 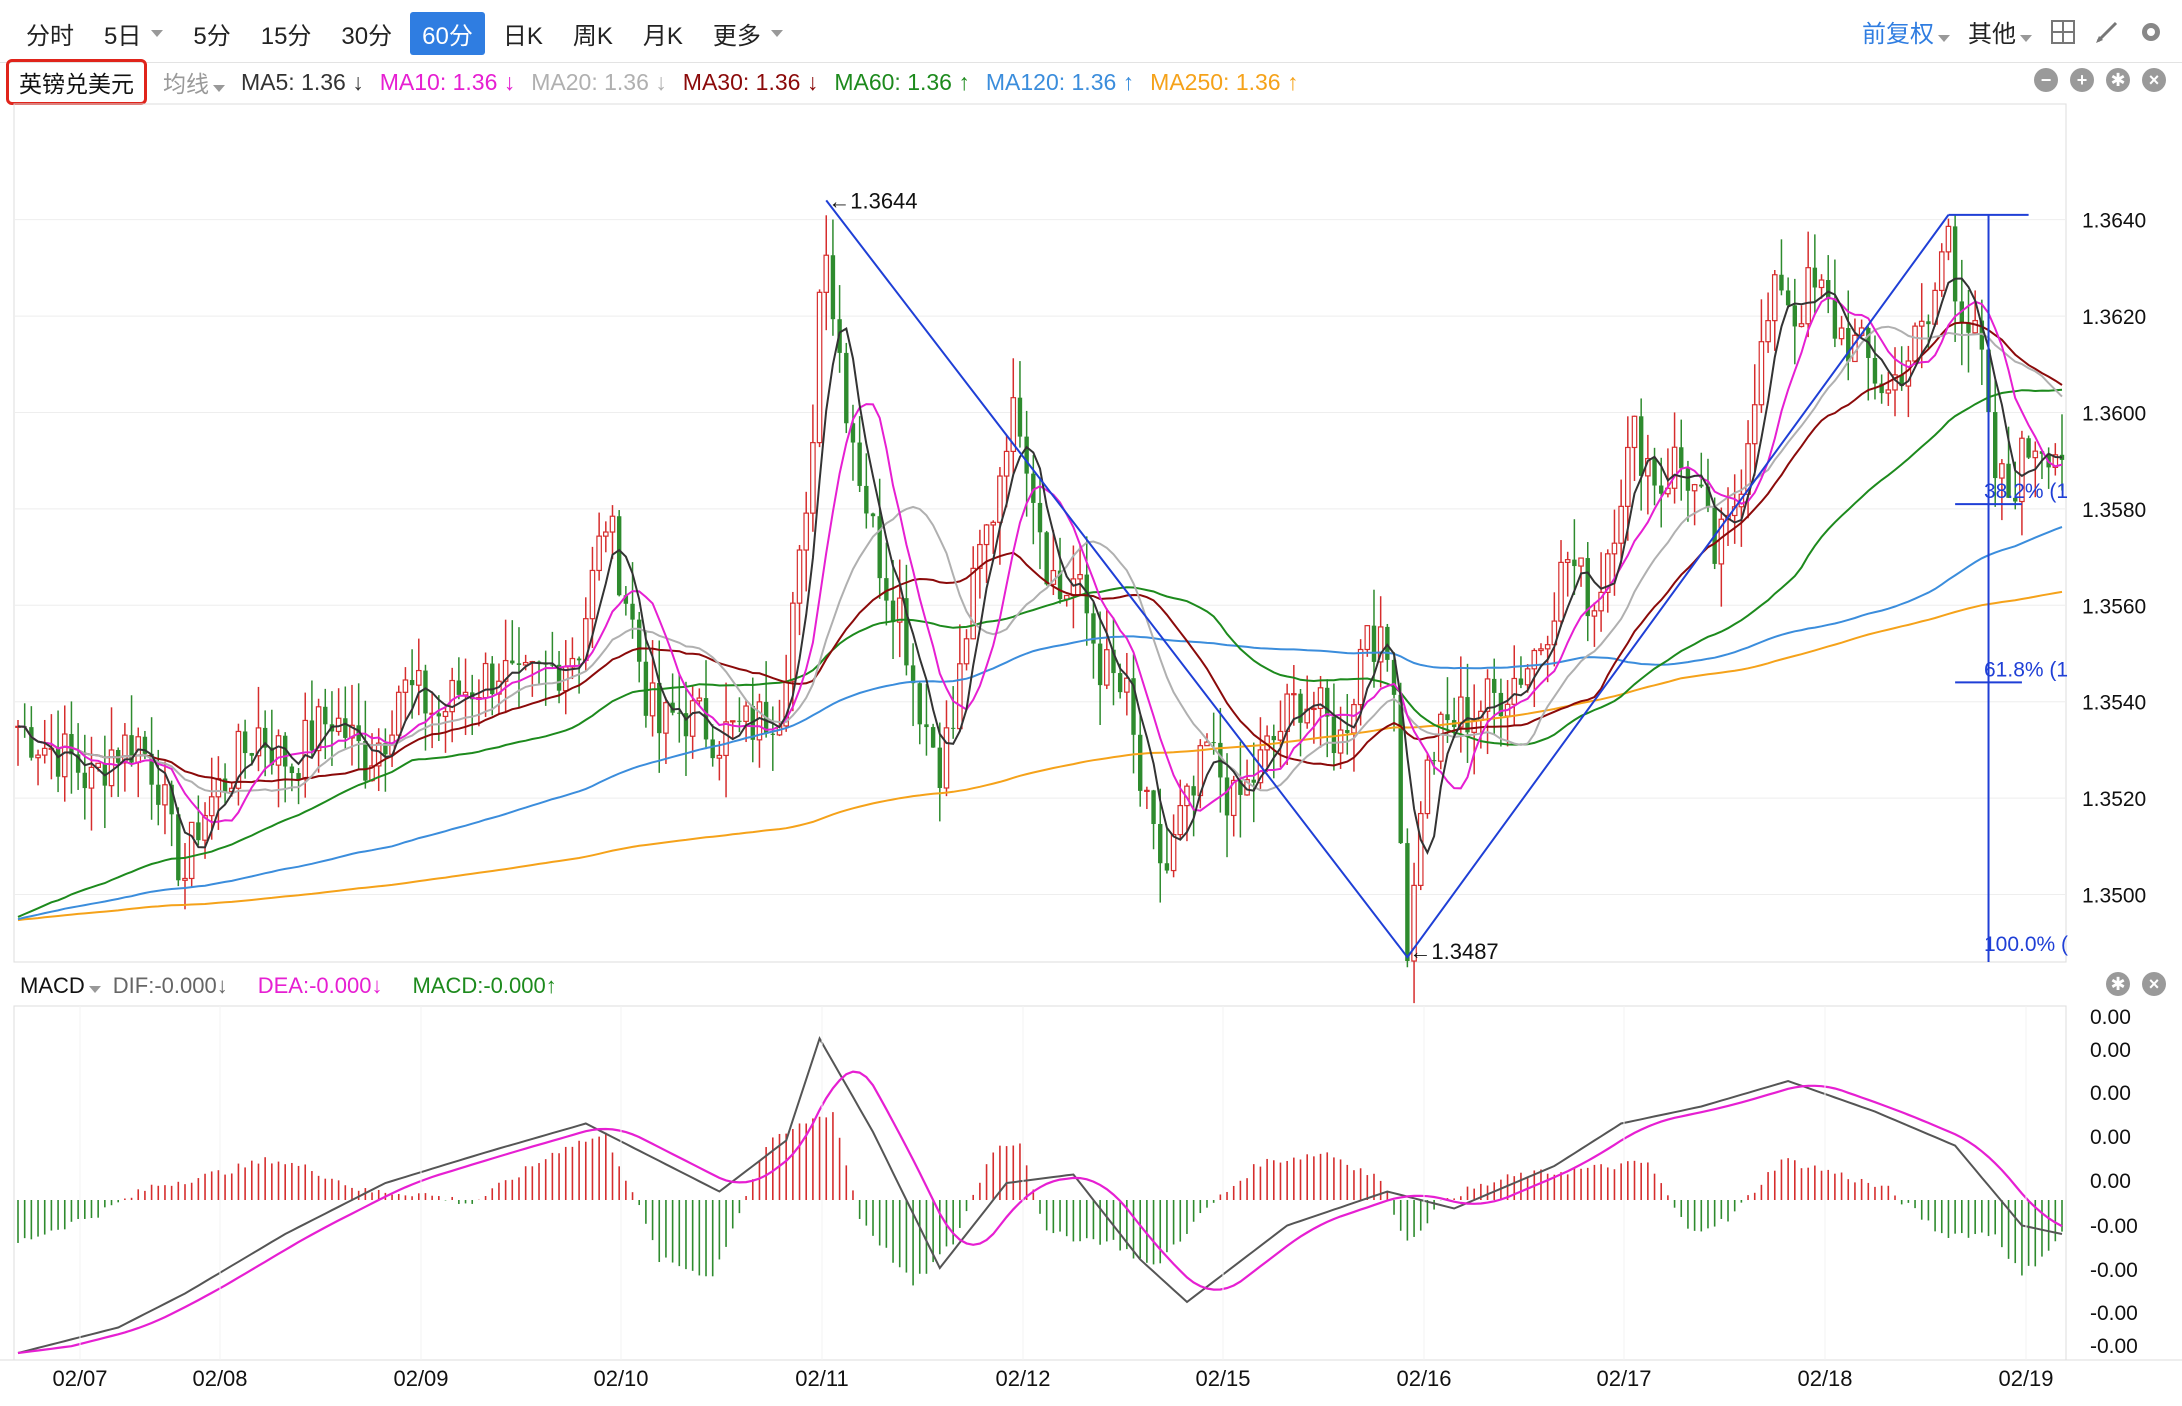 What do you see at coordinates (79, 1378) in the screenshot?
I see `date-label: 02/07` at bounding box center [79, 1378].